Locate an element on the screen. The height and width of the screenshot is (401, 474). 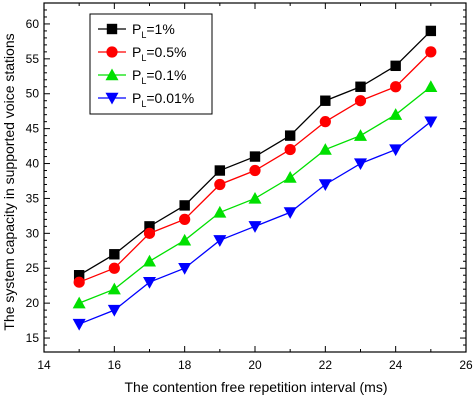
legend-label: PL=0.1% is located at coordinates (159, 76).